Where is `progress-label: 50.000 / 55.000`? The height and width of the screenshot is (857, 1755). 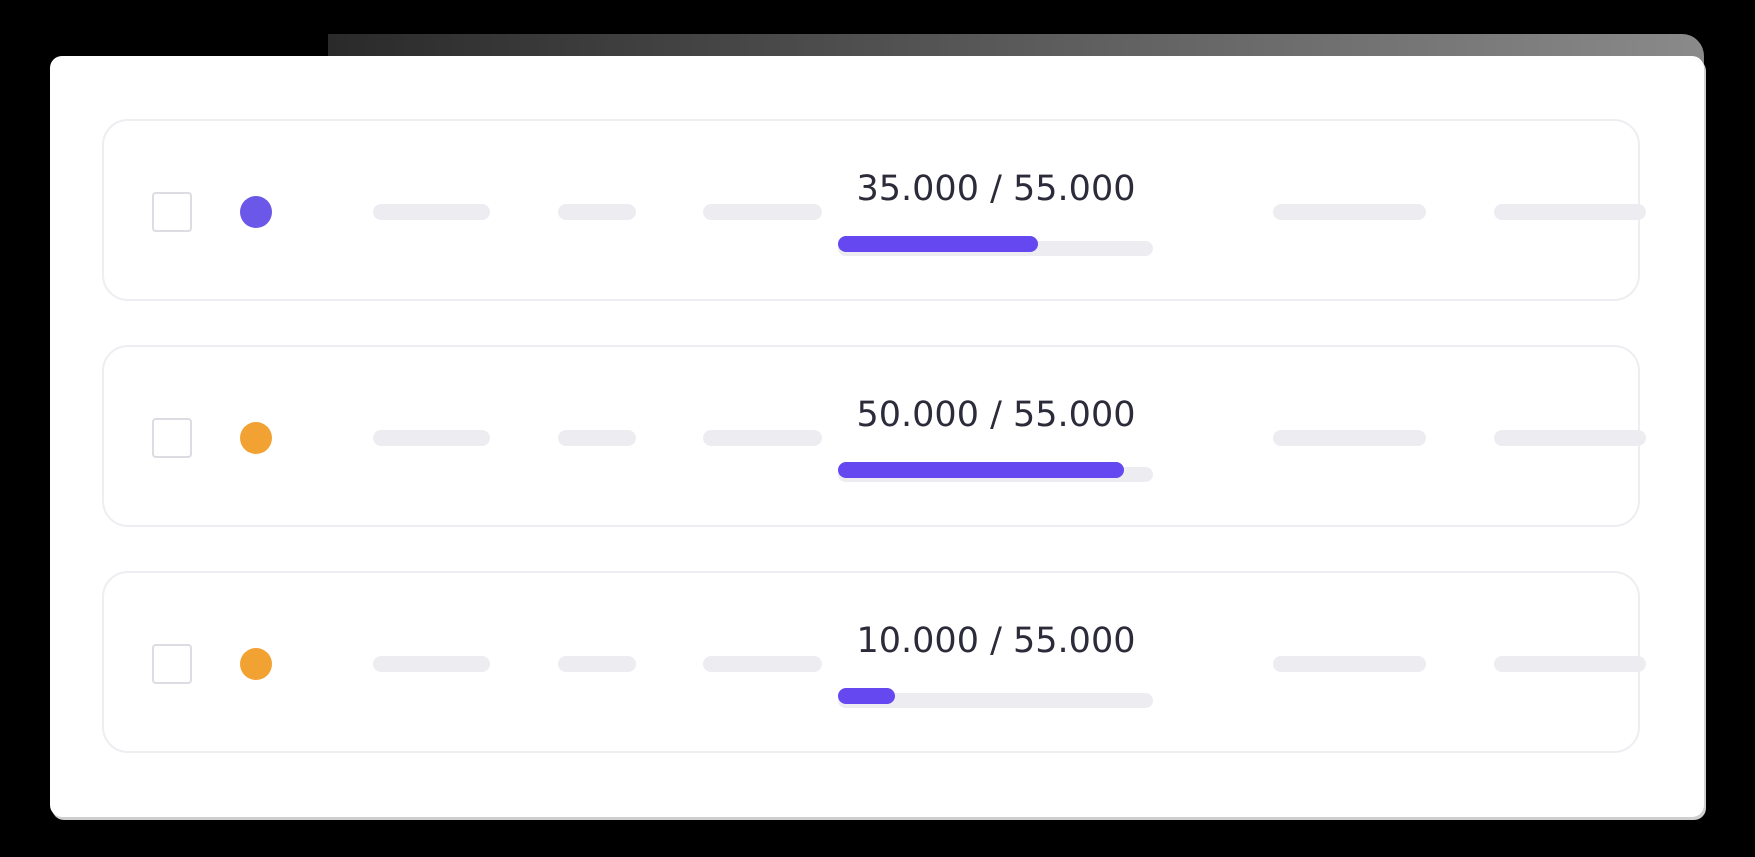
progress-label: 50.000 / 55.000 is located at coordinates (996, 415).